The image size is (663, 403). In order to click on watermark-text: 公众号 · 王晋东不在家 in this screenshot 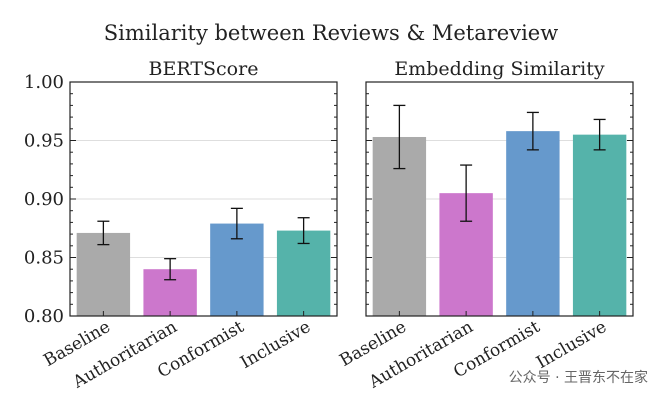, I will do `click(578, 377)`.